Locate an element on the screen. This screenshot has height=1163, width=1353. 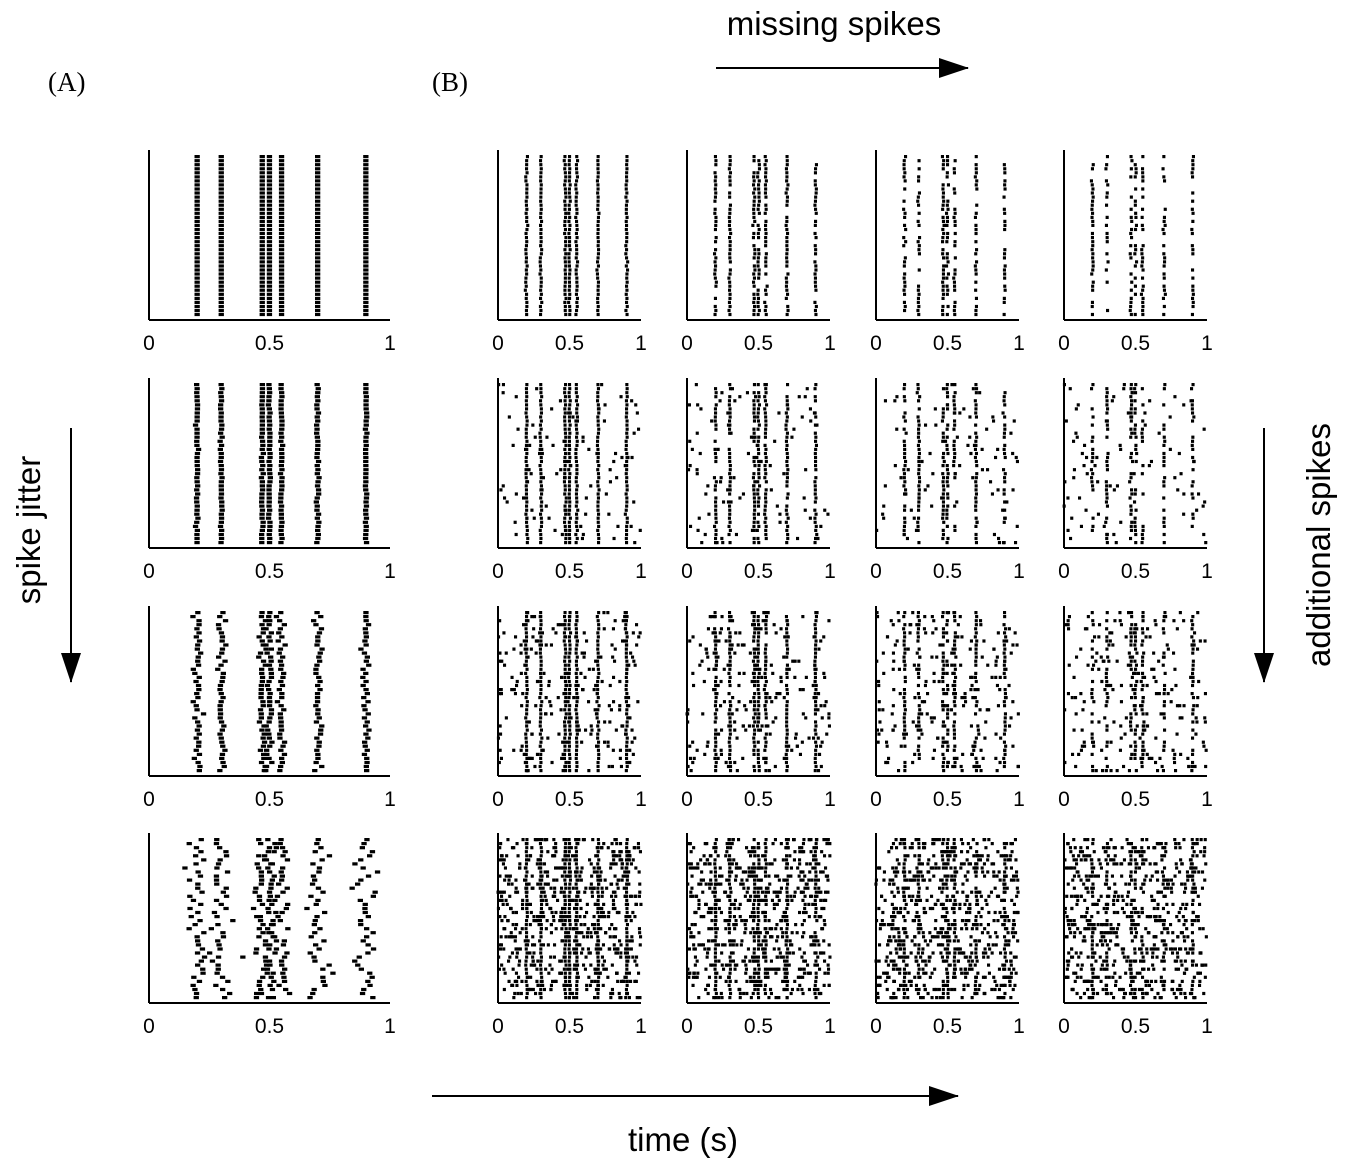
x-tick-label: 0.5 is located at coordinates (947, 343).